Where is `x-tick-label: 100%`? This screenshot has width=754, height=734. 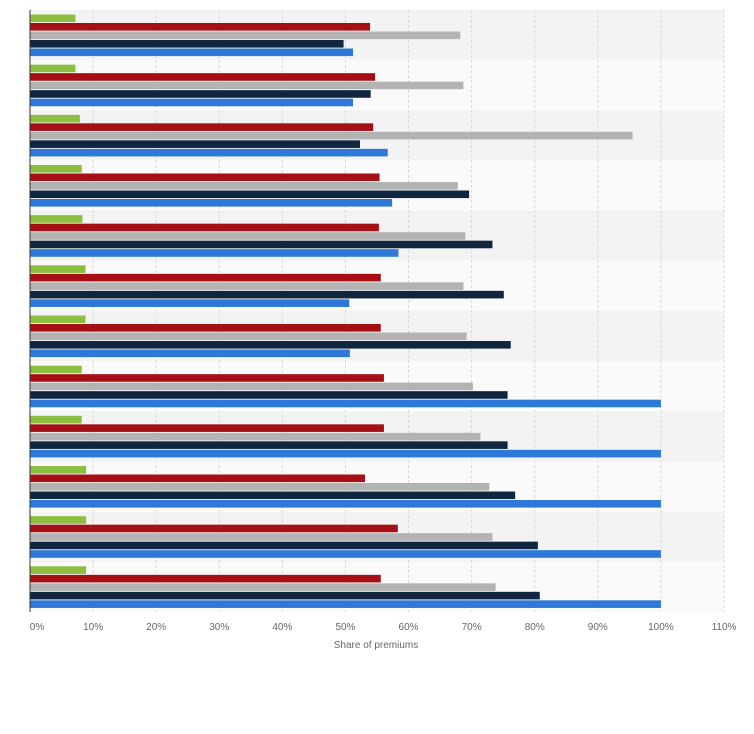 x-tick-label: 100% is located at coordinates (661, 627).